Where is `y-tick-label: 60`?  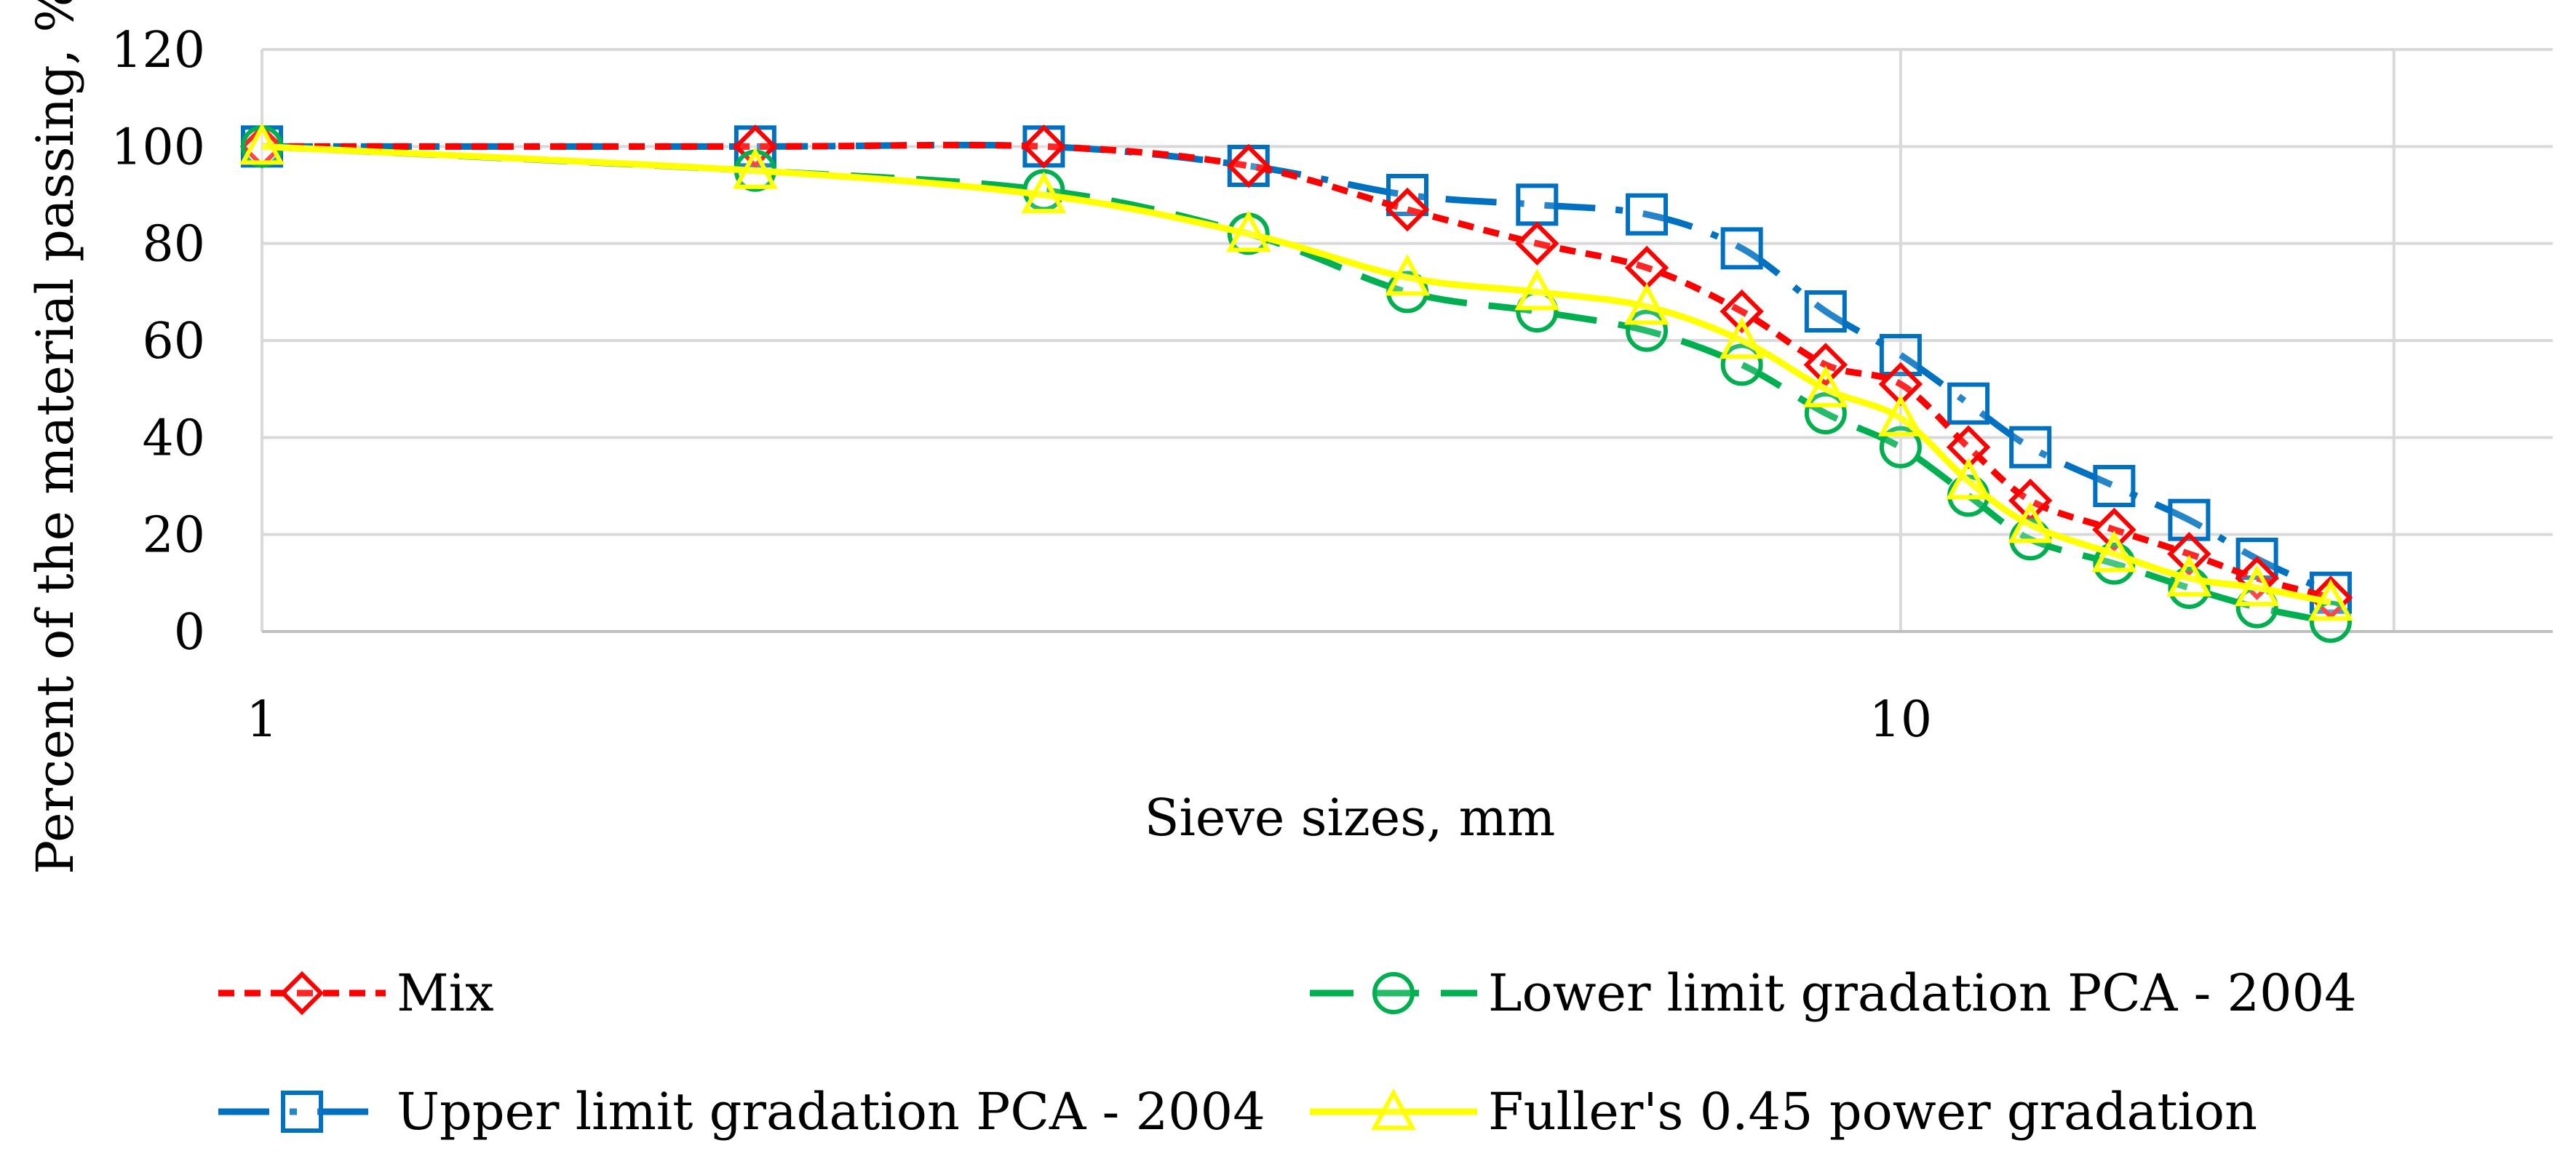 y-tick-label: 60 is located at coordinates (173, 341).